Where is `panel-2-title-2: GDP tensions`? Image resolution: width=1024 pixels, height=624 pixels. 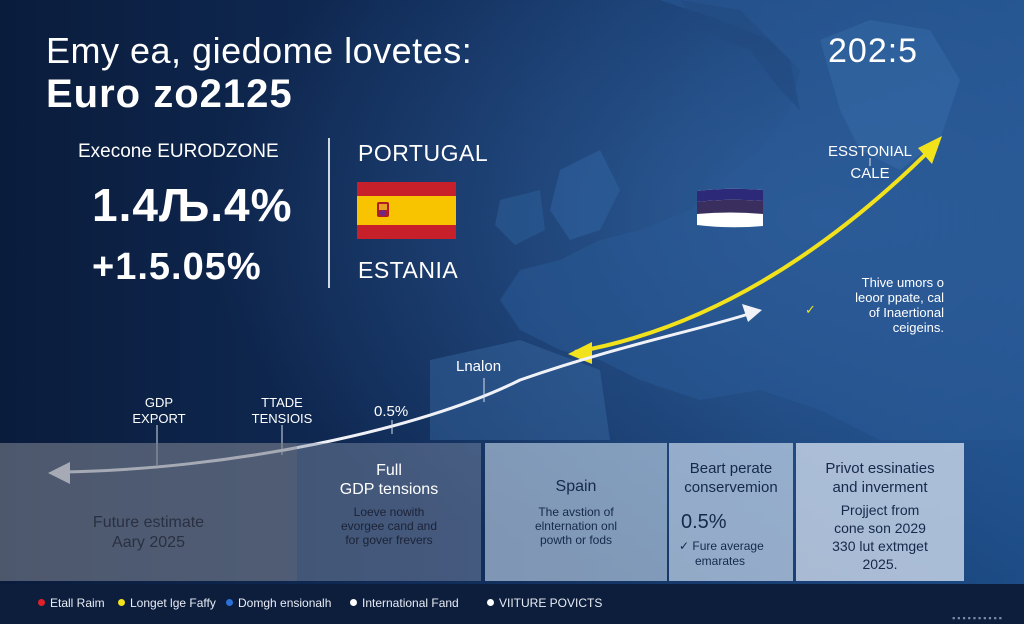
panel-2-title-2: GDP tensions is located at coordinates (389, 489).